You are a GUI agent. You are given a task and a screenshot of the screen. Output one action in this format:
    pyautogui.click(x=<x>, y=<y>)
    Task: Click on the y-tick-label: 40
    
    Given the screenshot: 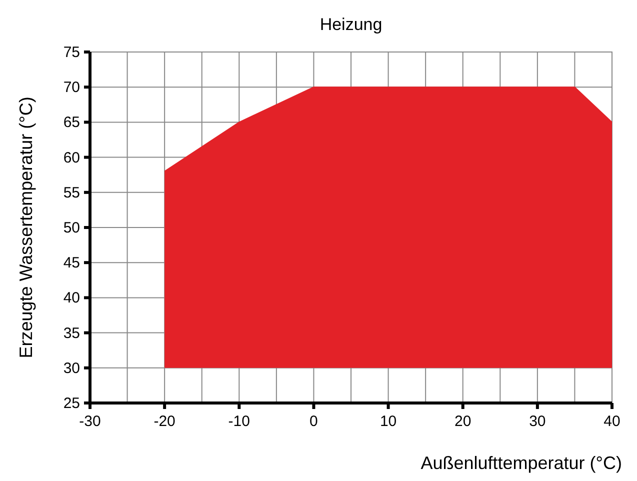 What is the action you would take?
    pyautogui.click(x=71, y=298)
    